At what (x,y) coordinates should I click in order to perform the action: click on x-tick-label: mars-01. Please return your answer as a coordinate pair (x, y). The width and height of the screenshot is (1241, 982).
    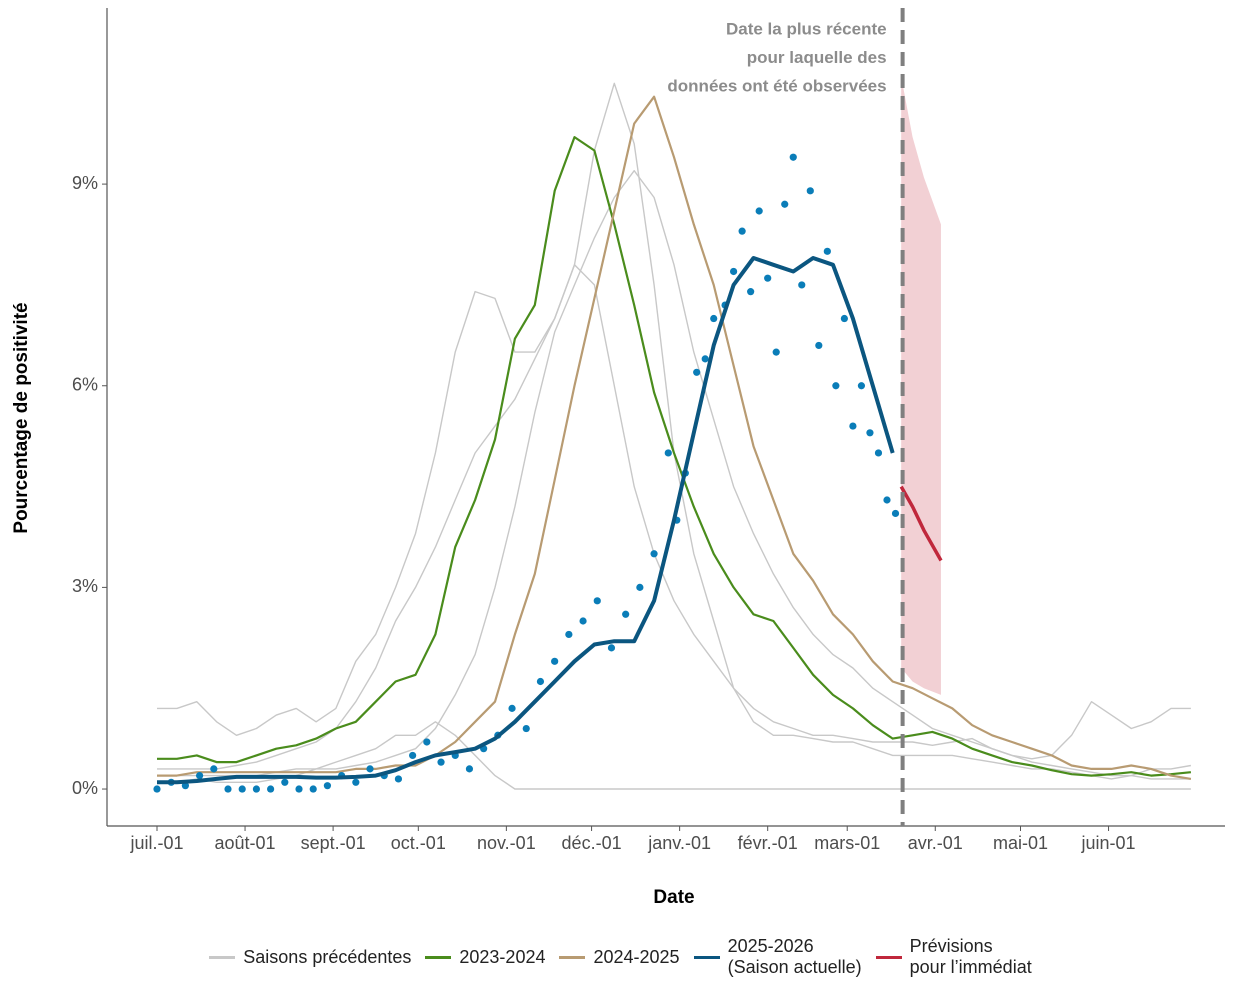
    Looking at the image, I should click on (847, 843).